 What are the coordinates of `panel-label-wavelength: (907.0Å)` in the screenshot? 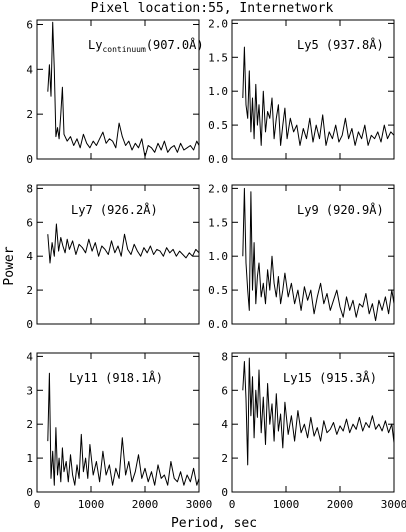 It's located at (175, 44).